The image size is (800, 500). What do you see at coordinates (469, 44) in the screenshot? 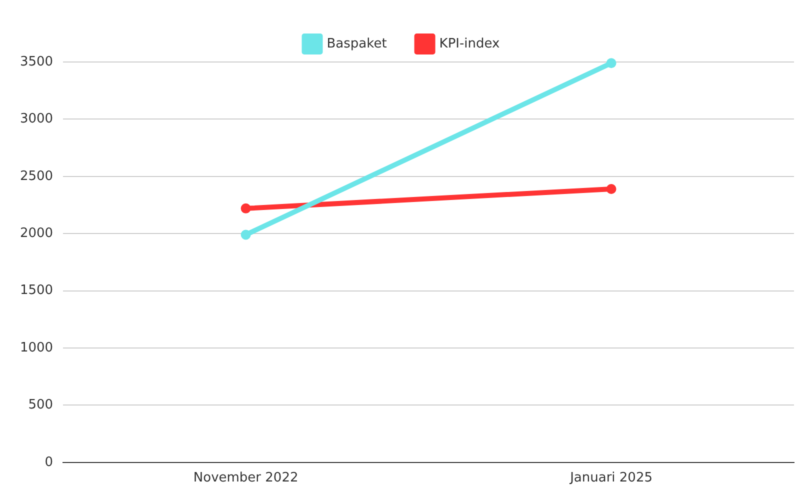
I see `legend-label: KPI-index` at bounding box center [469, 44].